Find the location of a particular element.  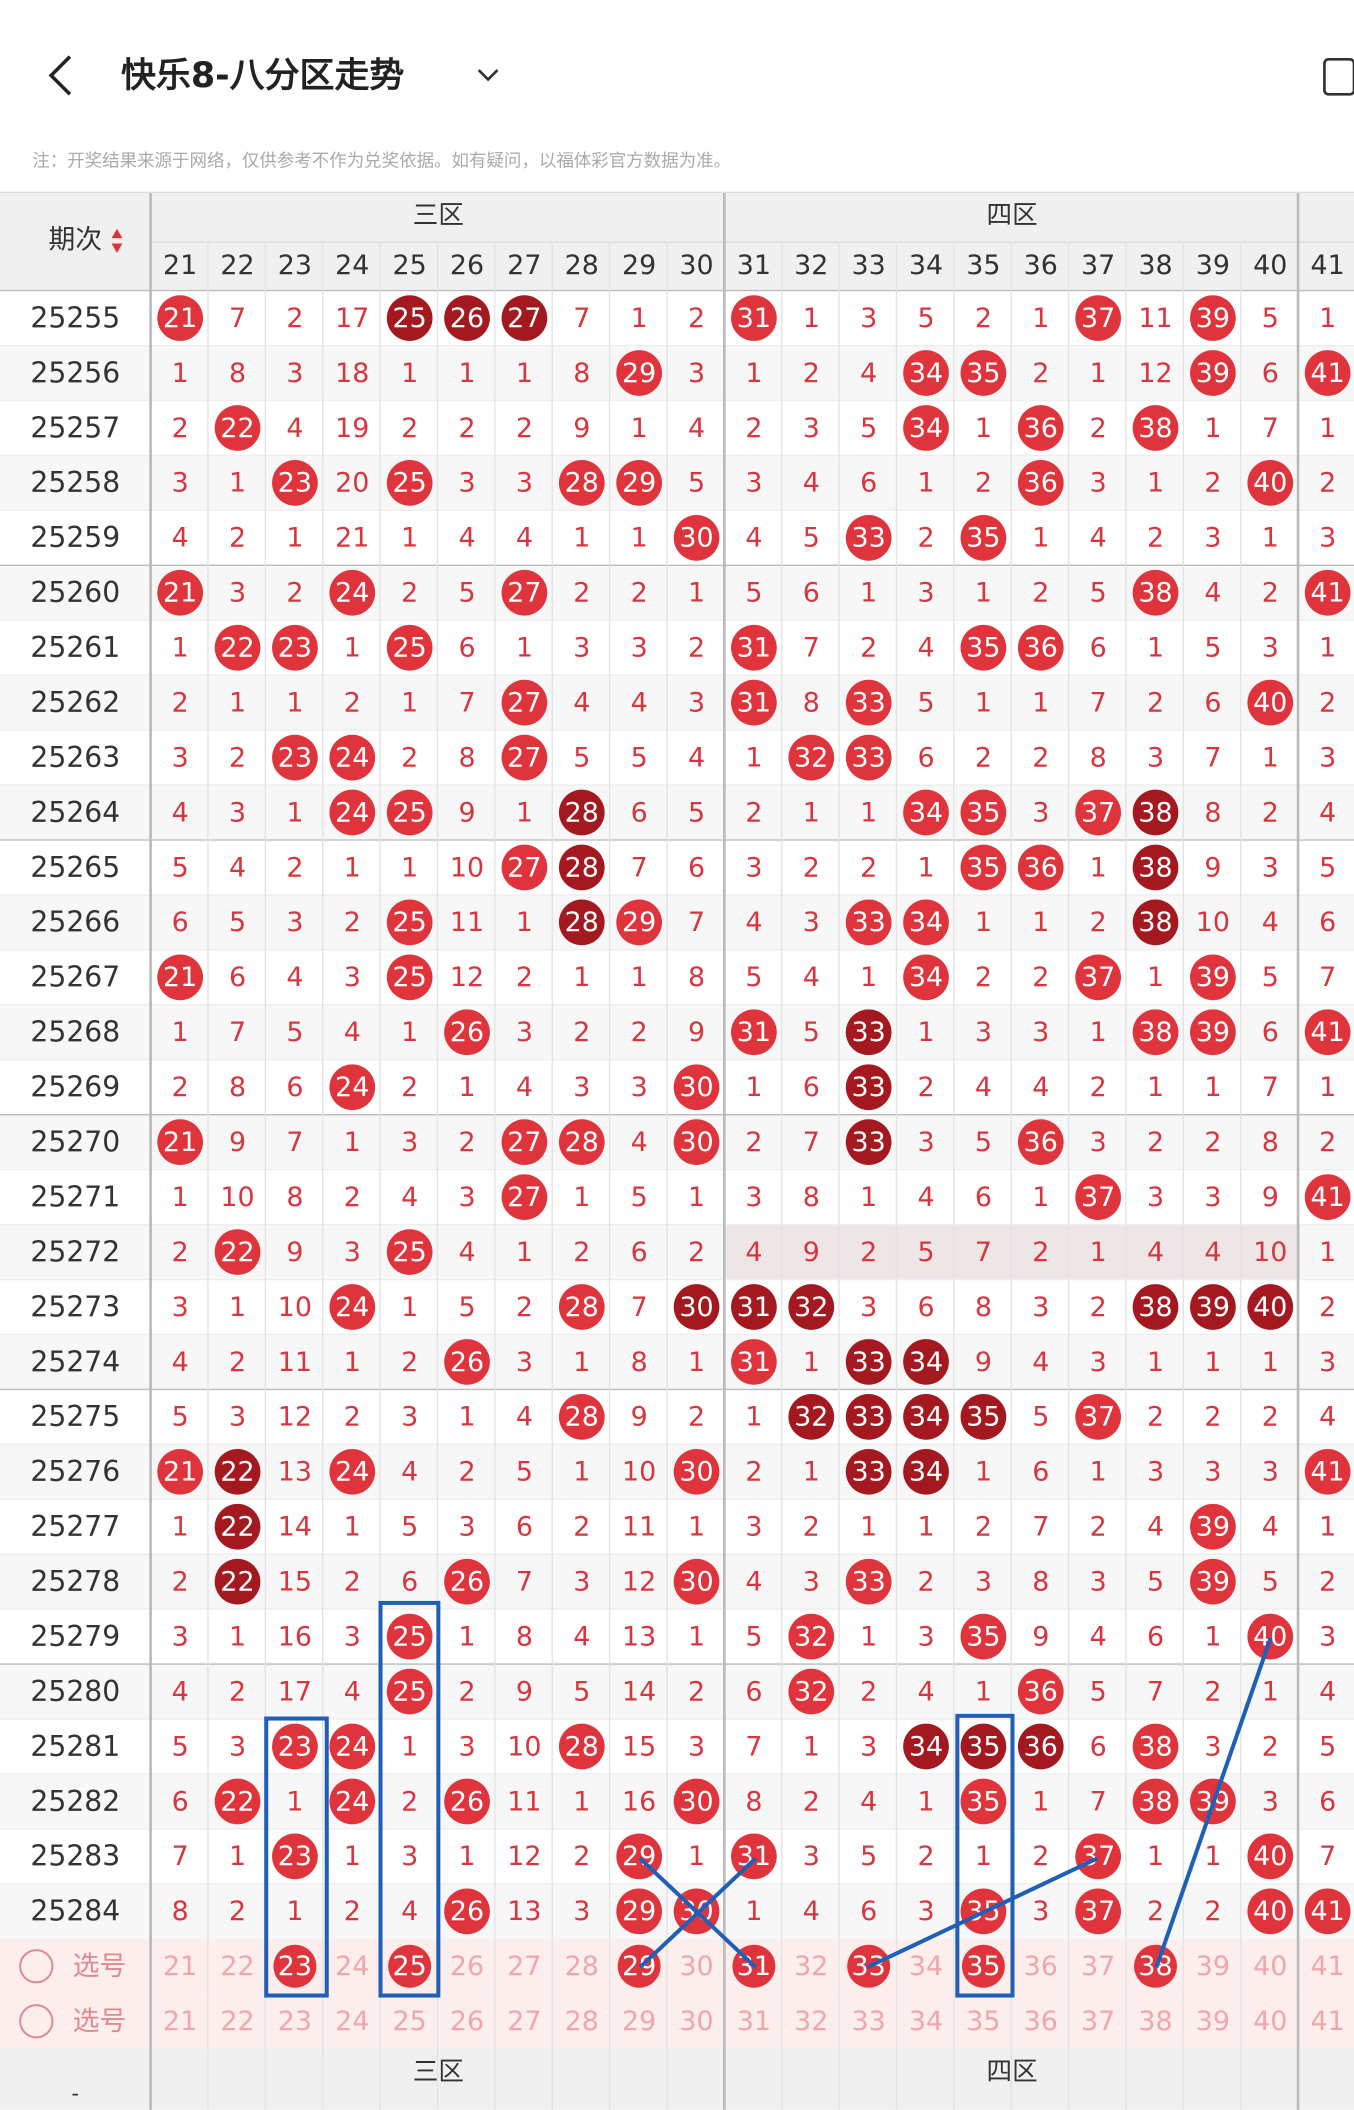

repeat-hit-ball is located at coordinates (237, 1526).